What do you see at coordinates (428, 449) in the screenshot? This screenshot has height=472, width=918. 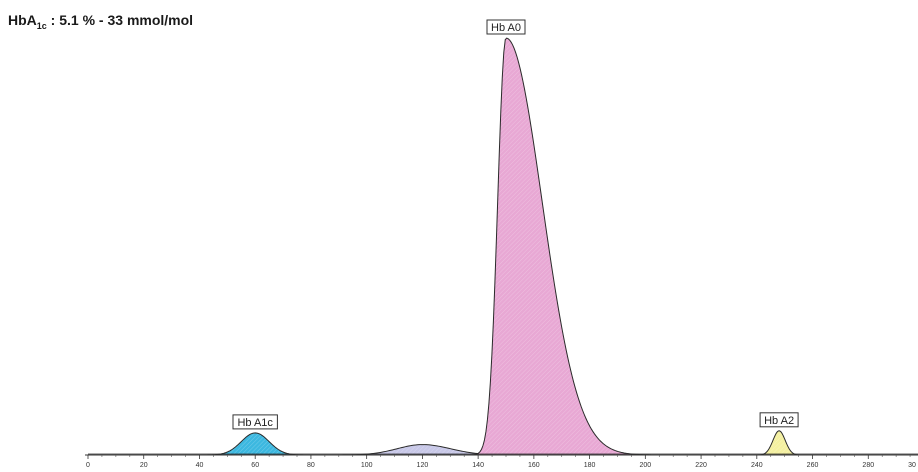 I see `peak-minor-peak-0-hatch` at bounding box center [428, 449].